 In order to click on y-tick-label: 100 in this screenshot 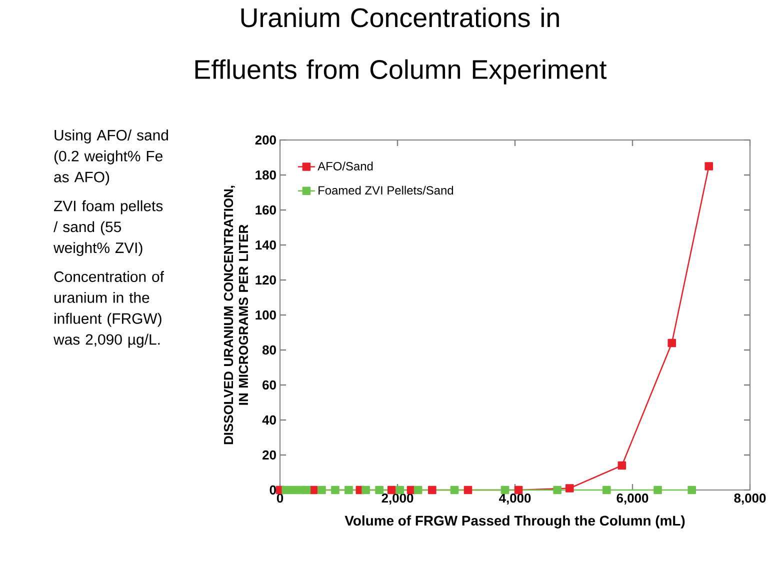, I will do `click(266, 315)`.